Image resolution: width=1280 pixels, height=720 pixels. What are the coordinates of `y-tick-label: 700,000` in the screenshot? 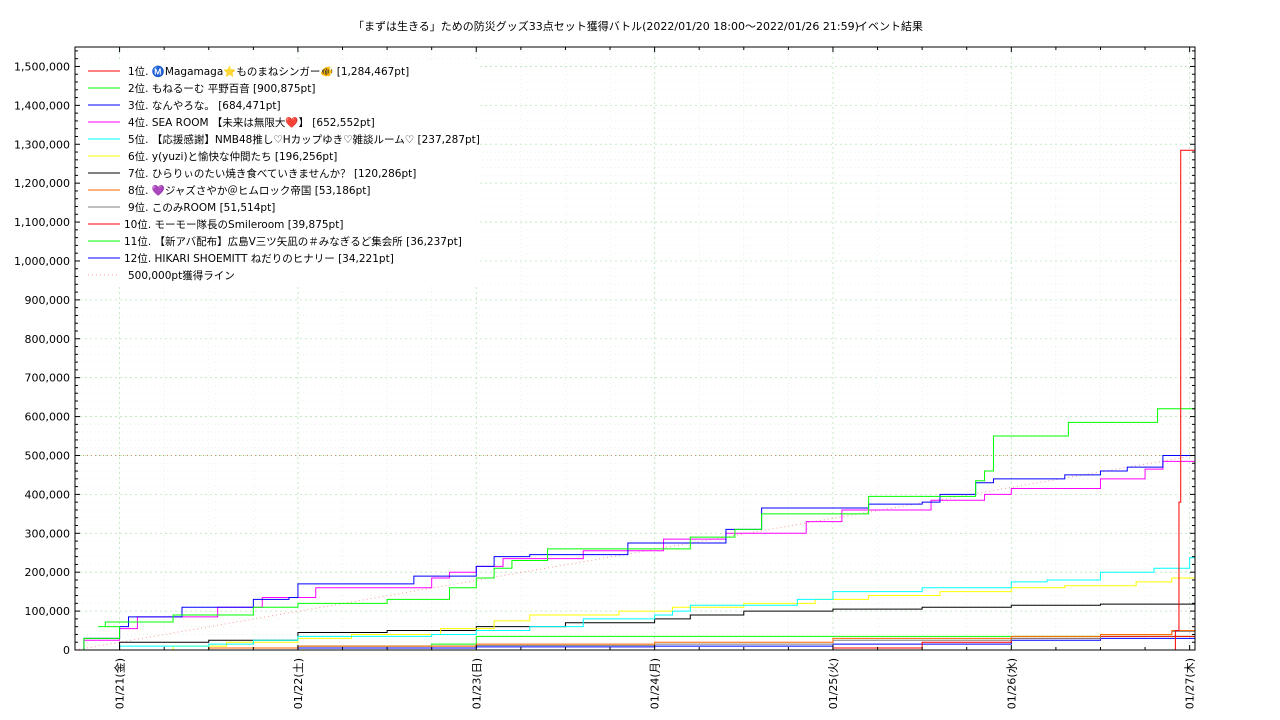 It's located at (48, 378).